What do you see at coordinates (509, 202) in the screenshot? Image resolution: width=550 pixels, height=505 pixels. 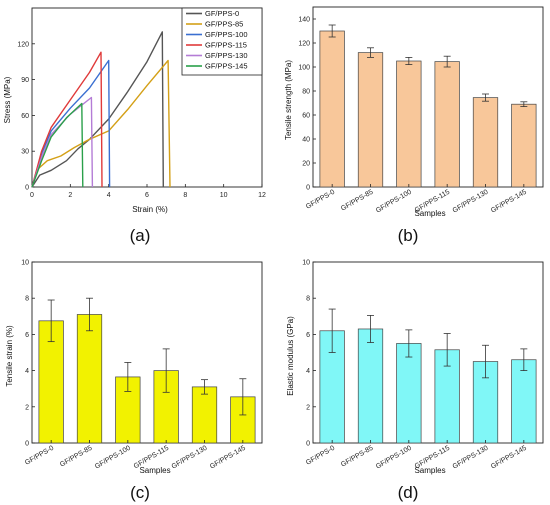 I see `panel-b-xtick-label: GF/PPS-145` at bounding box center [509, 202].